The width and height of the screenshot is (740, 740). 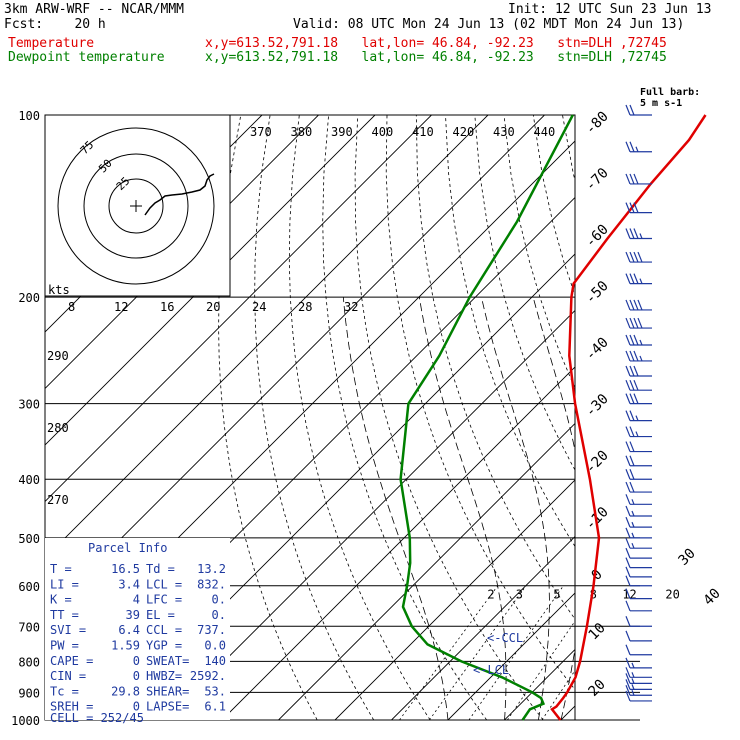 What do you see at coordinates (211, 584) in the screenshot?
I see `parcel-value: 832.` at bounding box center [211, 584].